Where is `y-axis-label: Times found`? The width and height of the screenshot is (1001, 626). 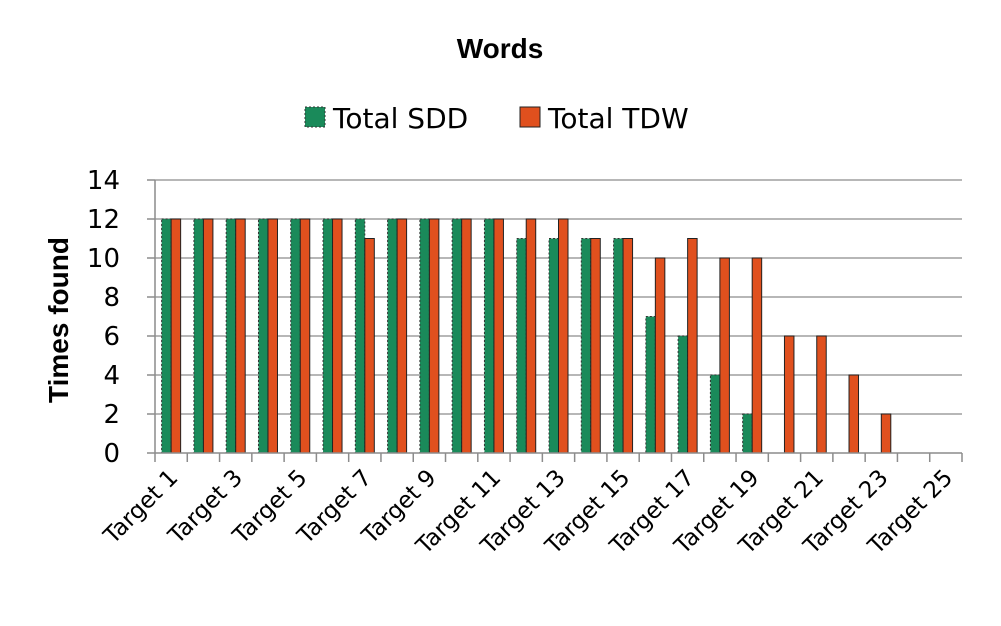
y-axis-label: Times found is located at coordinates (58, 320).